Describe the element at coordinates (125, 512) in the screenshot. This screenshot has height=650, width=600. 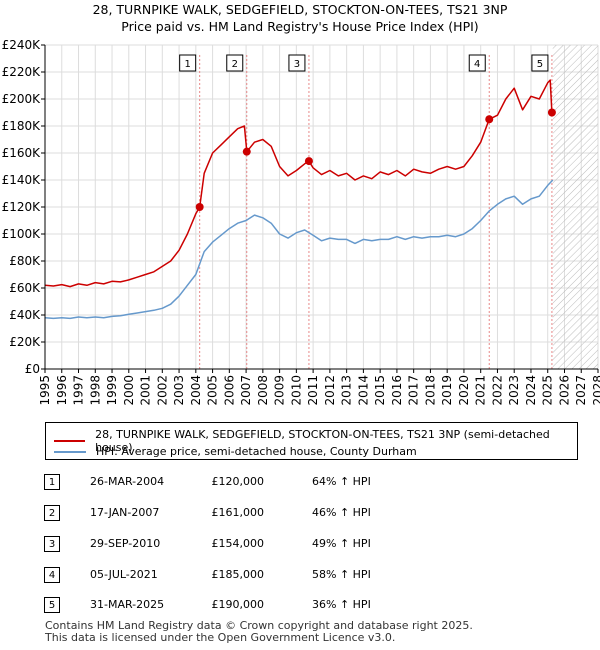
I see `transaction-date: 17-JAN-2007` at that location.